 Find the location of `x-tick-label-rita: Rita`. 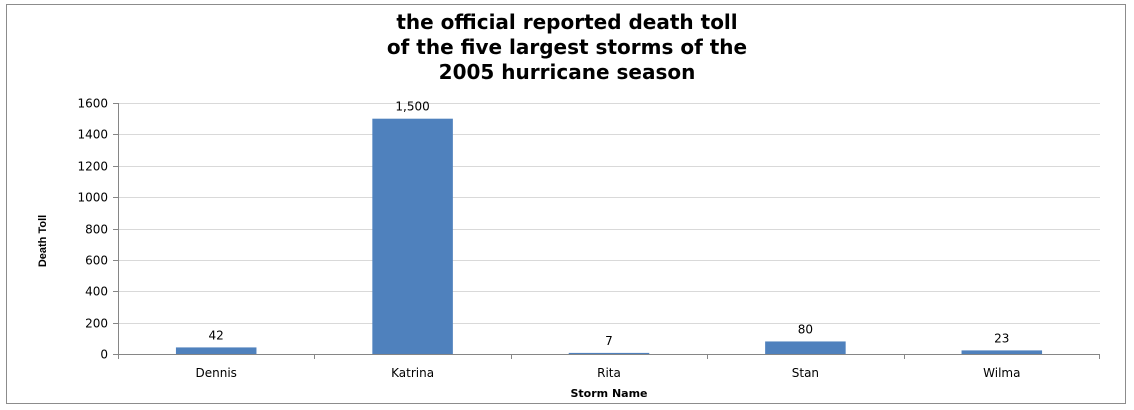

x-tick-label-rita: Rita is located at coordinates (609, 373).